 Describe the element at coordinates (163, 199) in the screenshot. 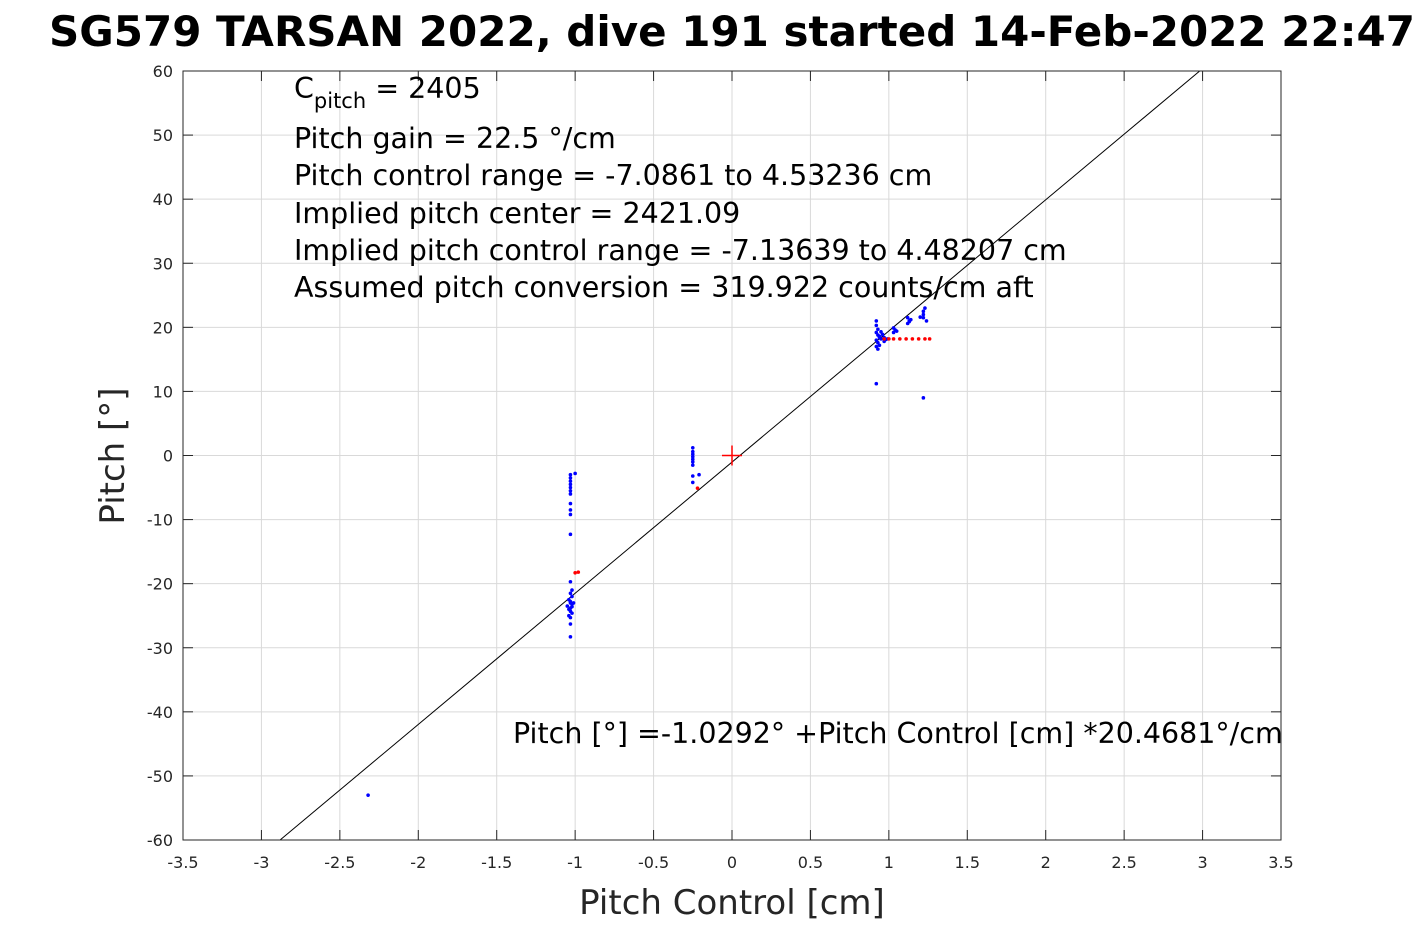

I see `y-tick-label: 40` at that location.